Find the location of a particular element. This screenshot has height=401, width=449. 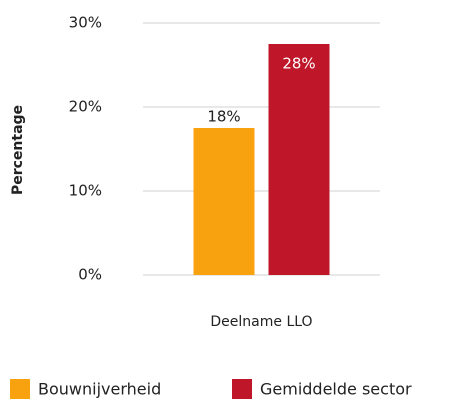

x-tick-label: Deelname LLO is located at coordinates (261, 322).